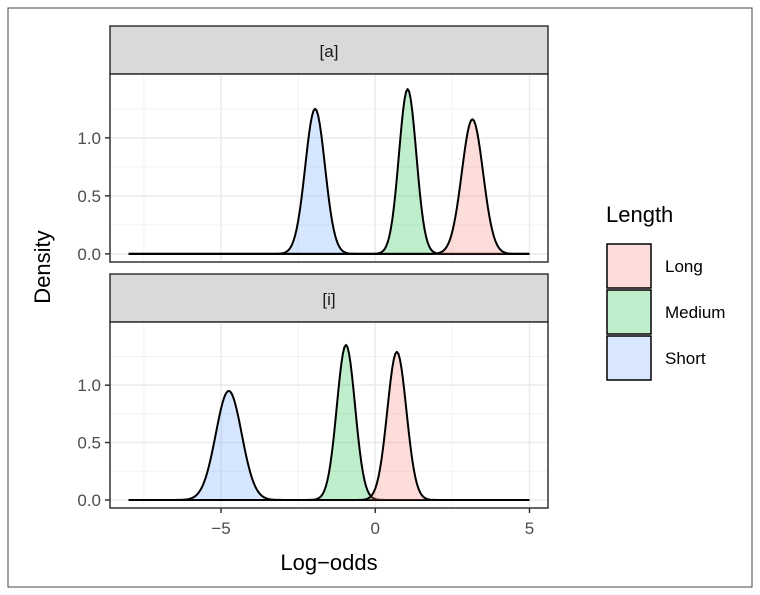 The image size is (760, 595). I want to click on x-axis: −5 0 5, so click(372, 523).